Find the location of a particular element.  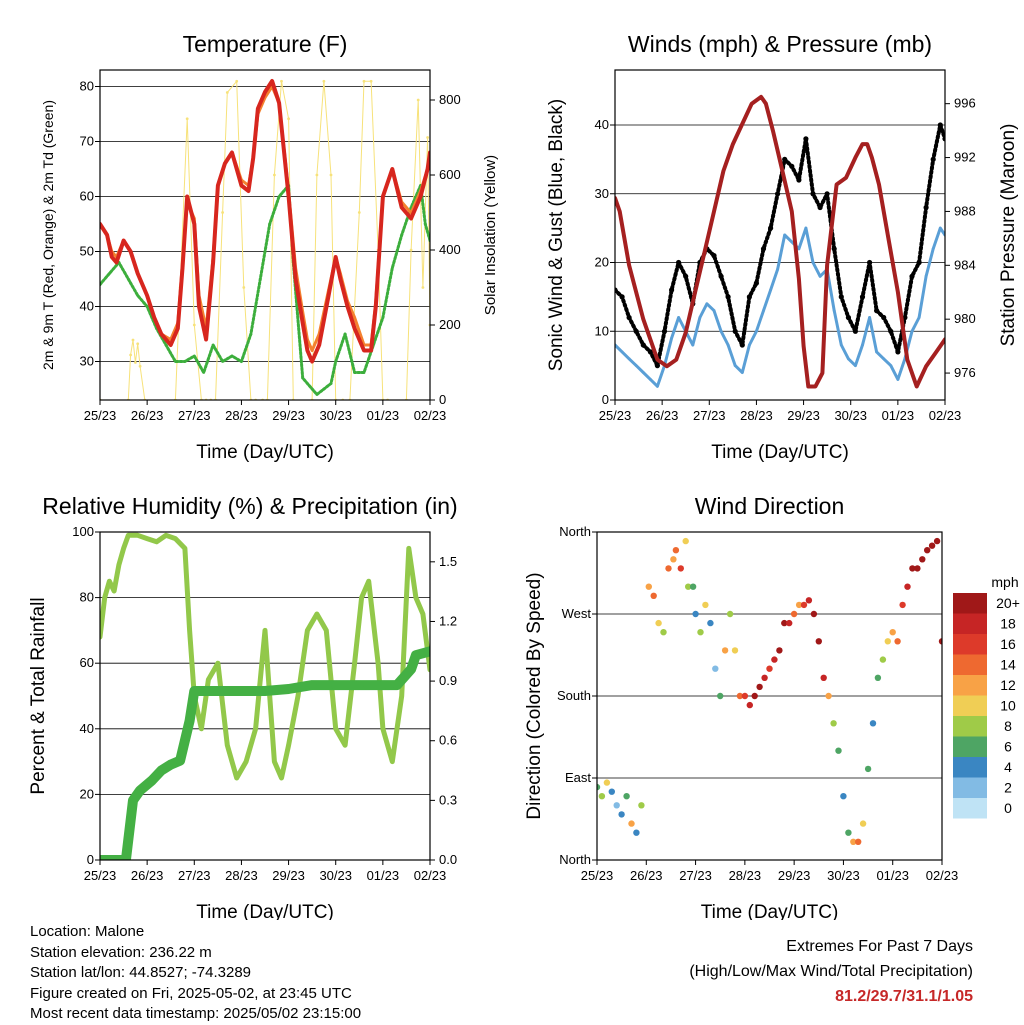

speed-legend-label-1: 18 is located at coordinates (1008, 624).